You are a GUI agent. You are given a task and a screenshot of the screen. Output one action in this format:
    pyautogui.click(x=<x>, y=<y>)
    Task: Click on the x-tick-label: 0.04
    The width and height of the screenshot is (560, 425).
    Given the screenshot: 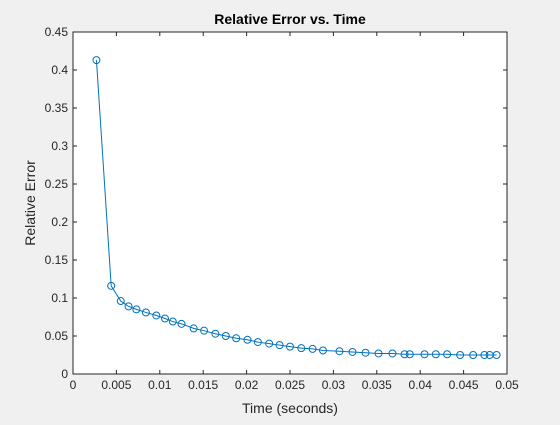 What is the action you would take?
    pyautogui.click(x=421, y=385)
    